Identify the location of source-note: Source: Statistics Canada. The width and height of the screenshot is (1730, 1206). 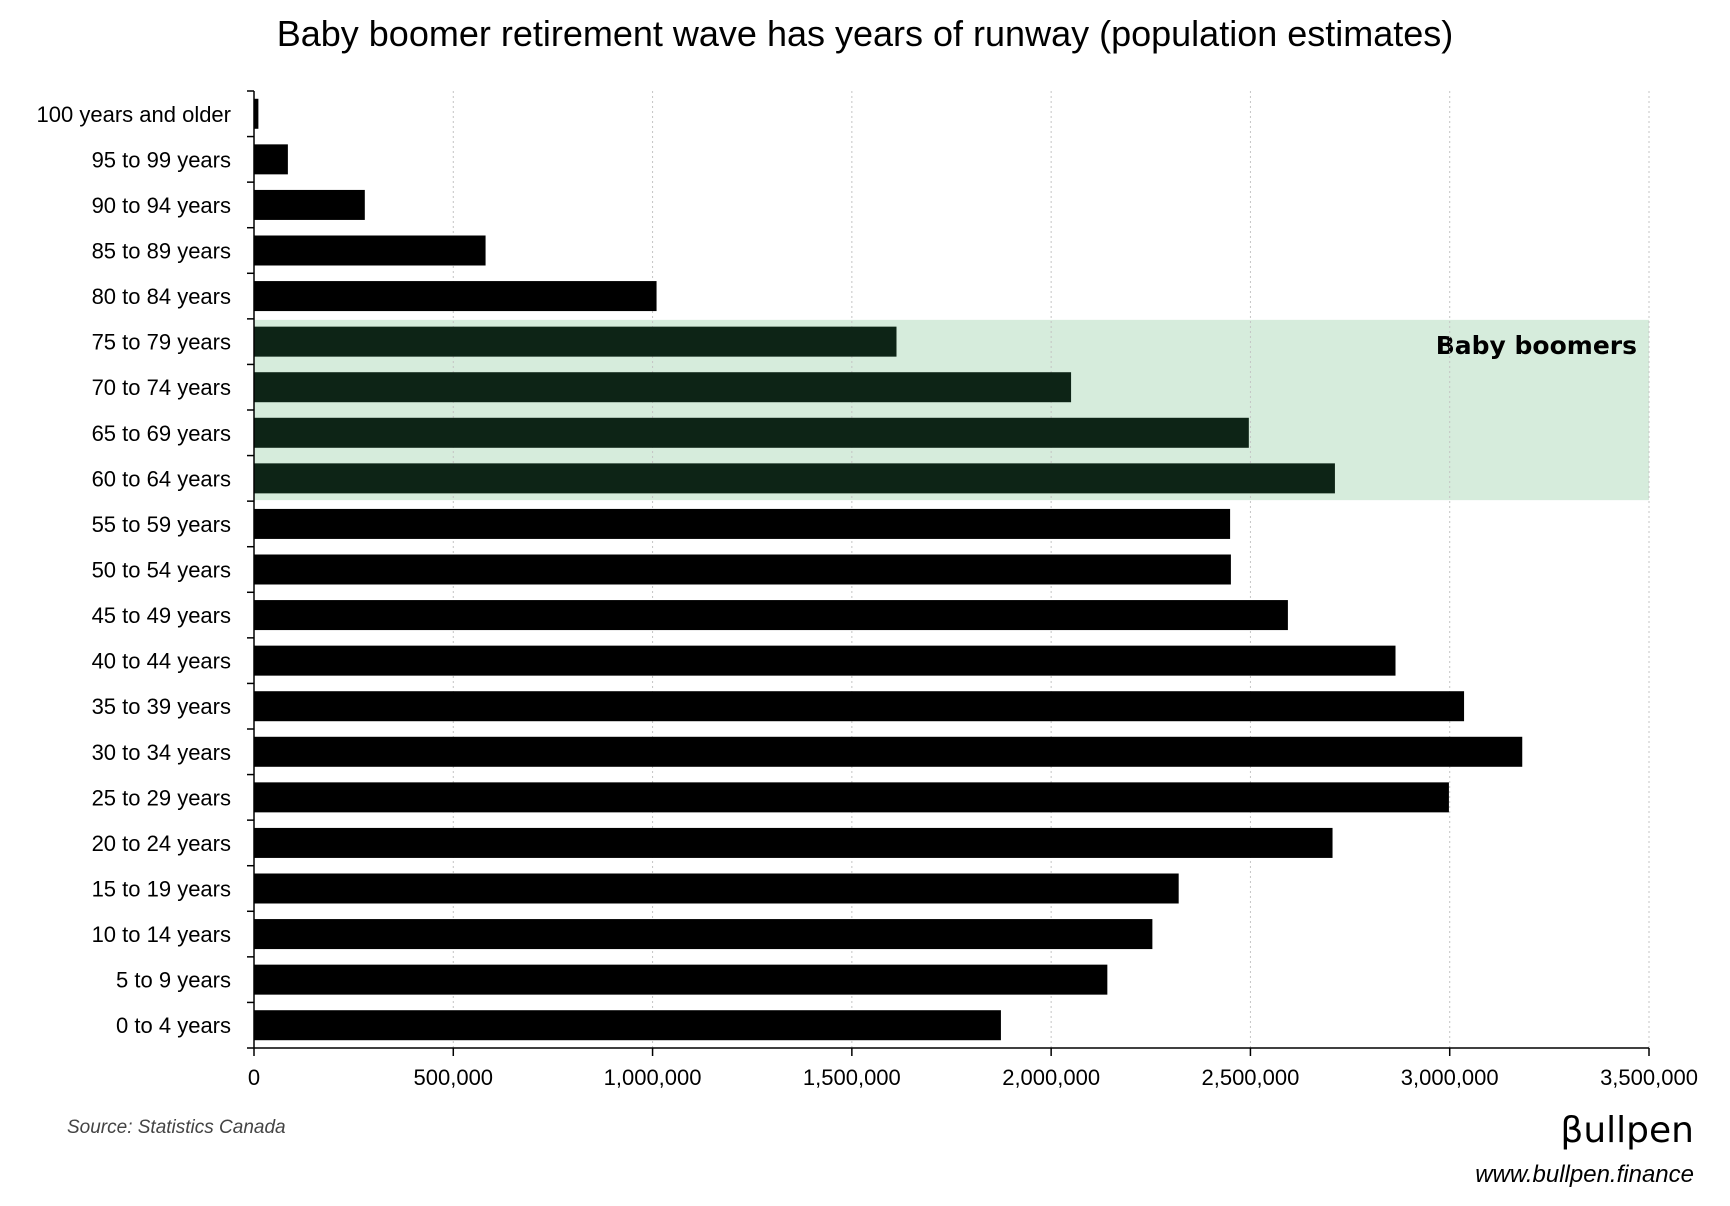
(176, 1127).